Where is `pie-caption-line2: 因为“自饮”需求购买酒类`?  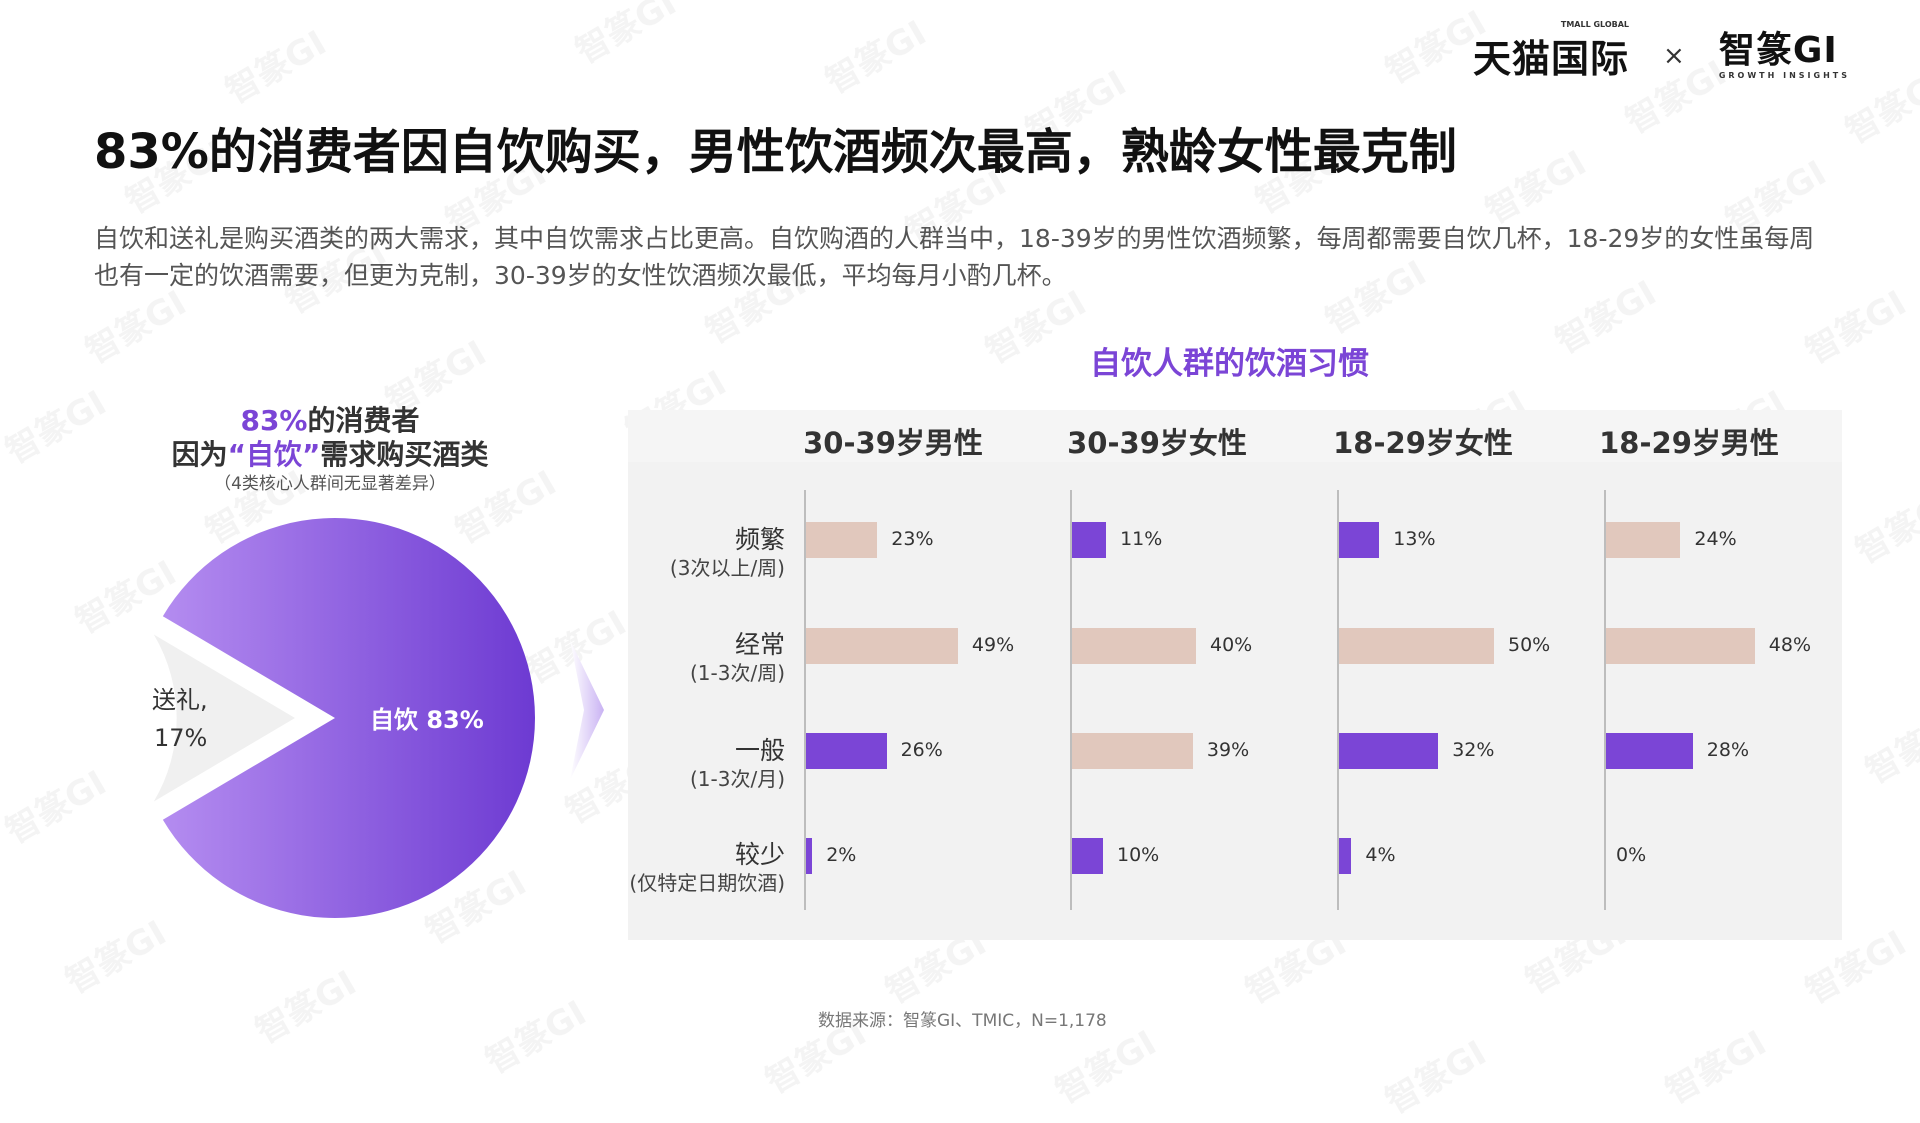 pie-caption-line2: 因为“自饮”需求购买酒类 is located at coordinates (330, 455).